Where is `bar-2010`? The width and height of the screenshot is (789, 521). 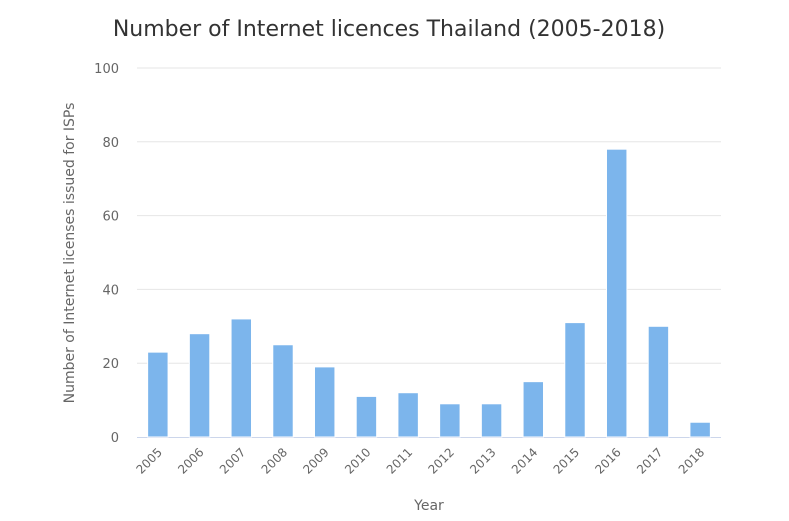
bar-2010 is located at coordinates (366, 416).